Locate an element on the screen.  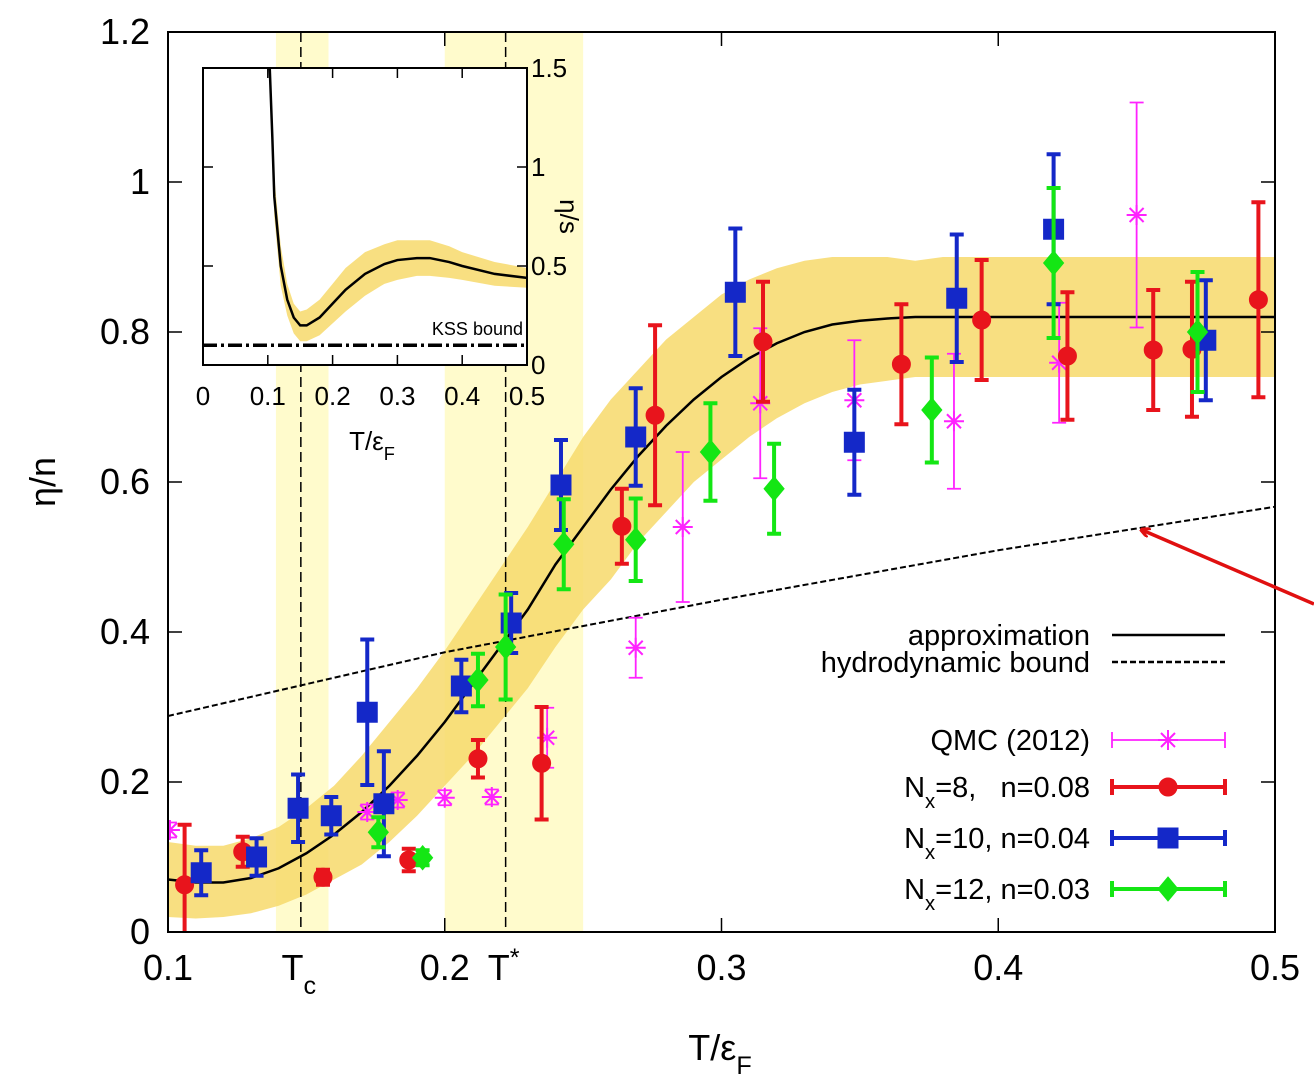
y-tick-label: 0.4 is located at coordinates (125, 631).